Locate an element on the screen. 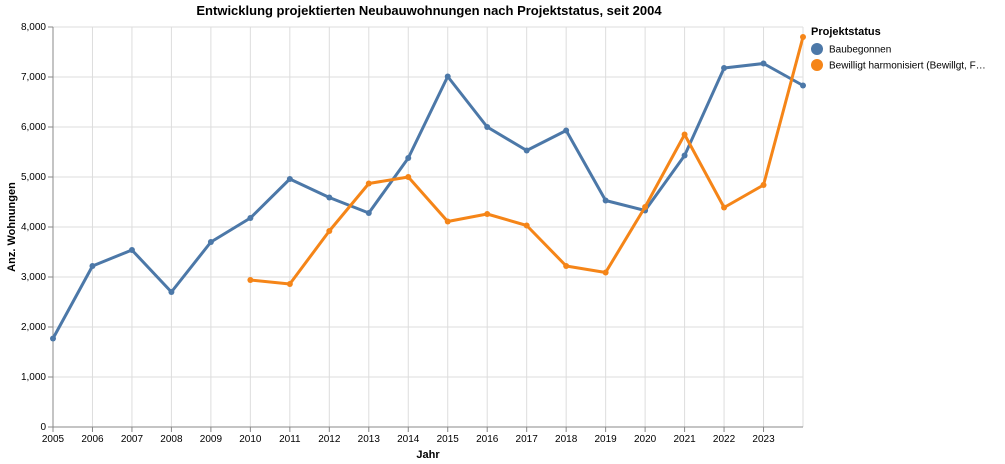  y-tick-label: 4,000 is located at coordinates (33, 227).